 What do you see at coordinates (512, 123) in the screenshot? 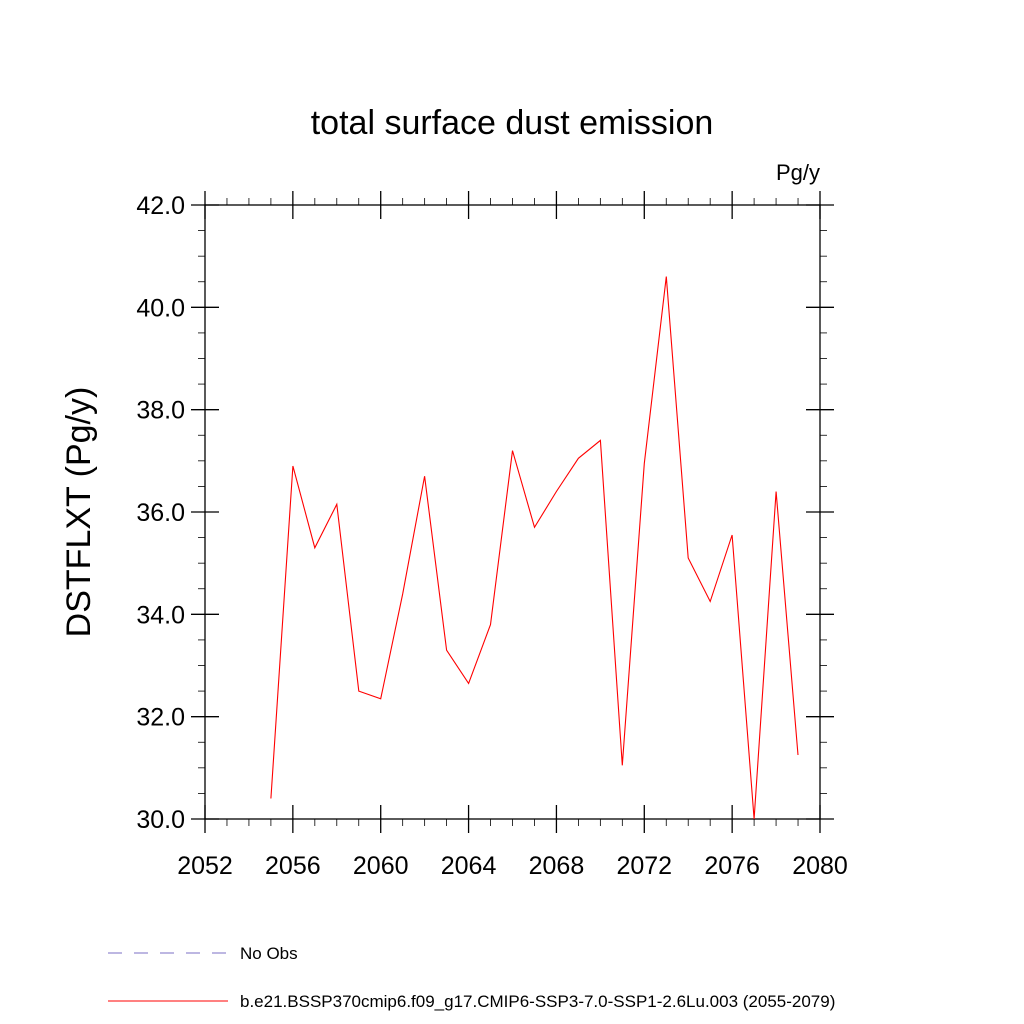
I see `chart-title: total surface dust emission` at bounding box center [512, 123].